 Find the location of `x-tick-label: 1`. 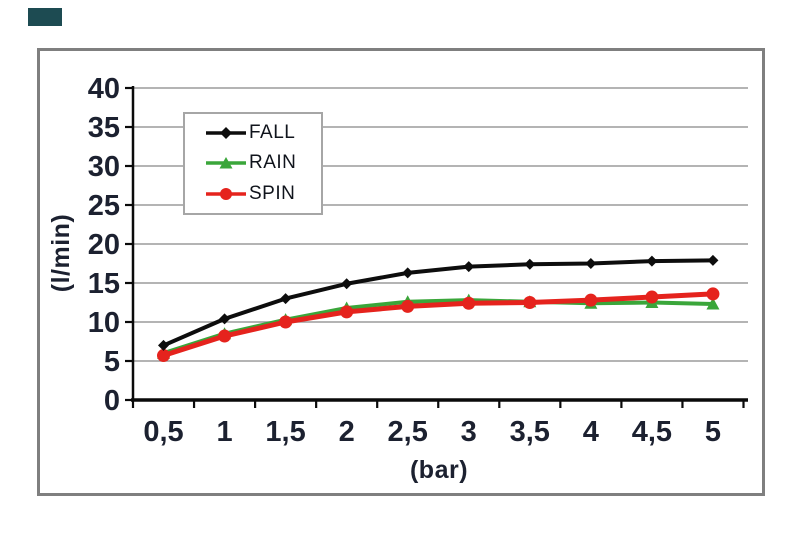

x-tick-label: 1 is located at coordinates (224, 432).